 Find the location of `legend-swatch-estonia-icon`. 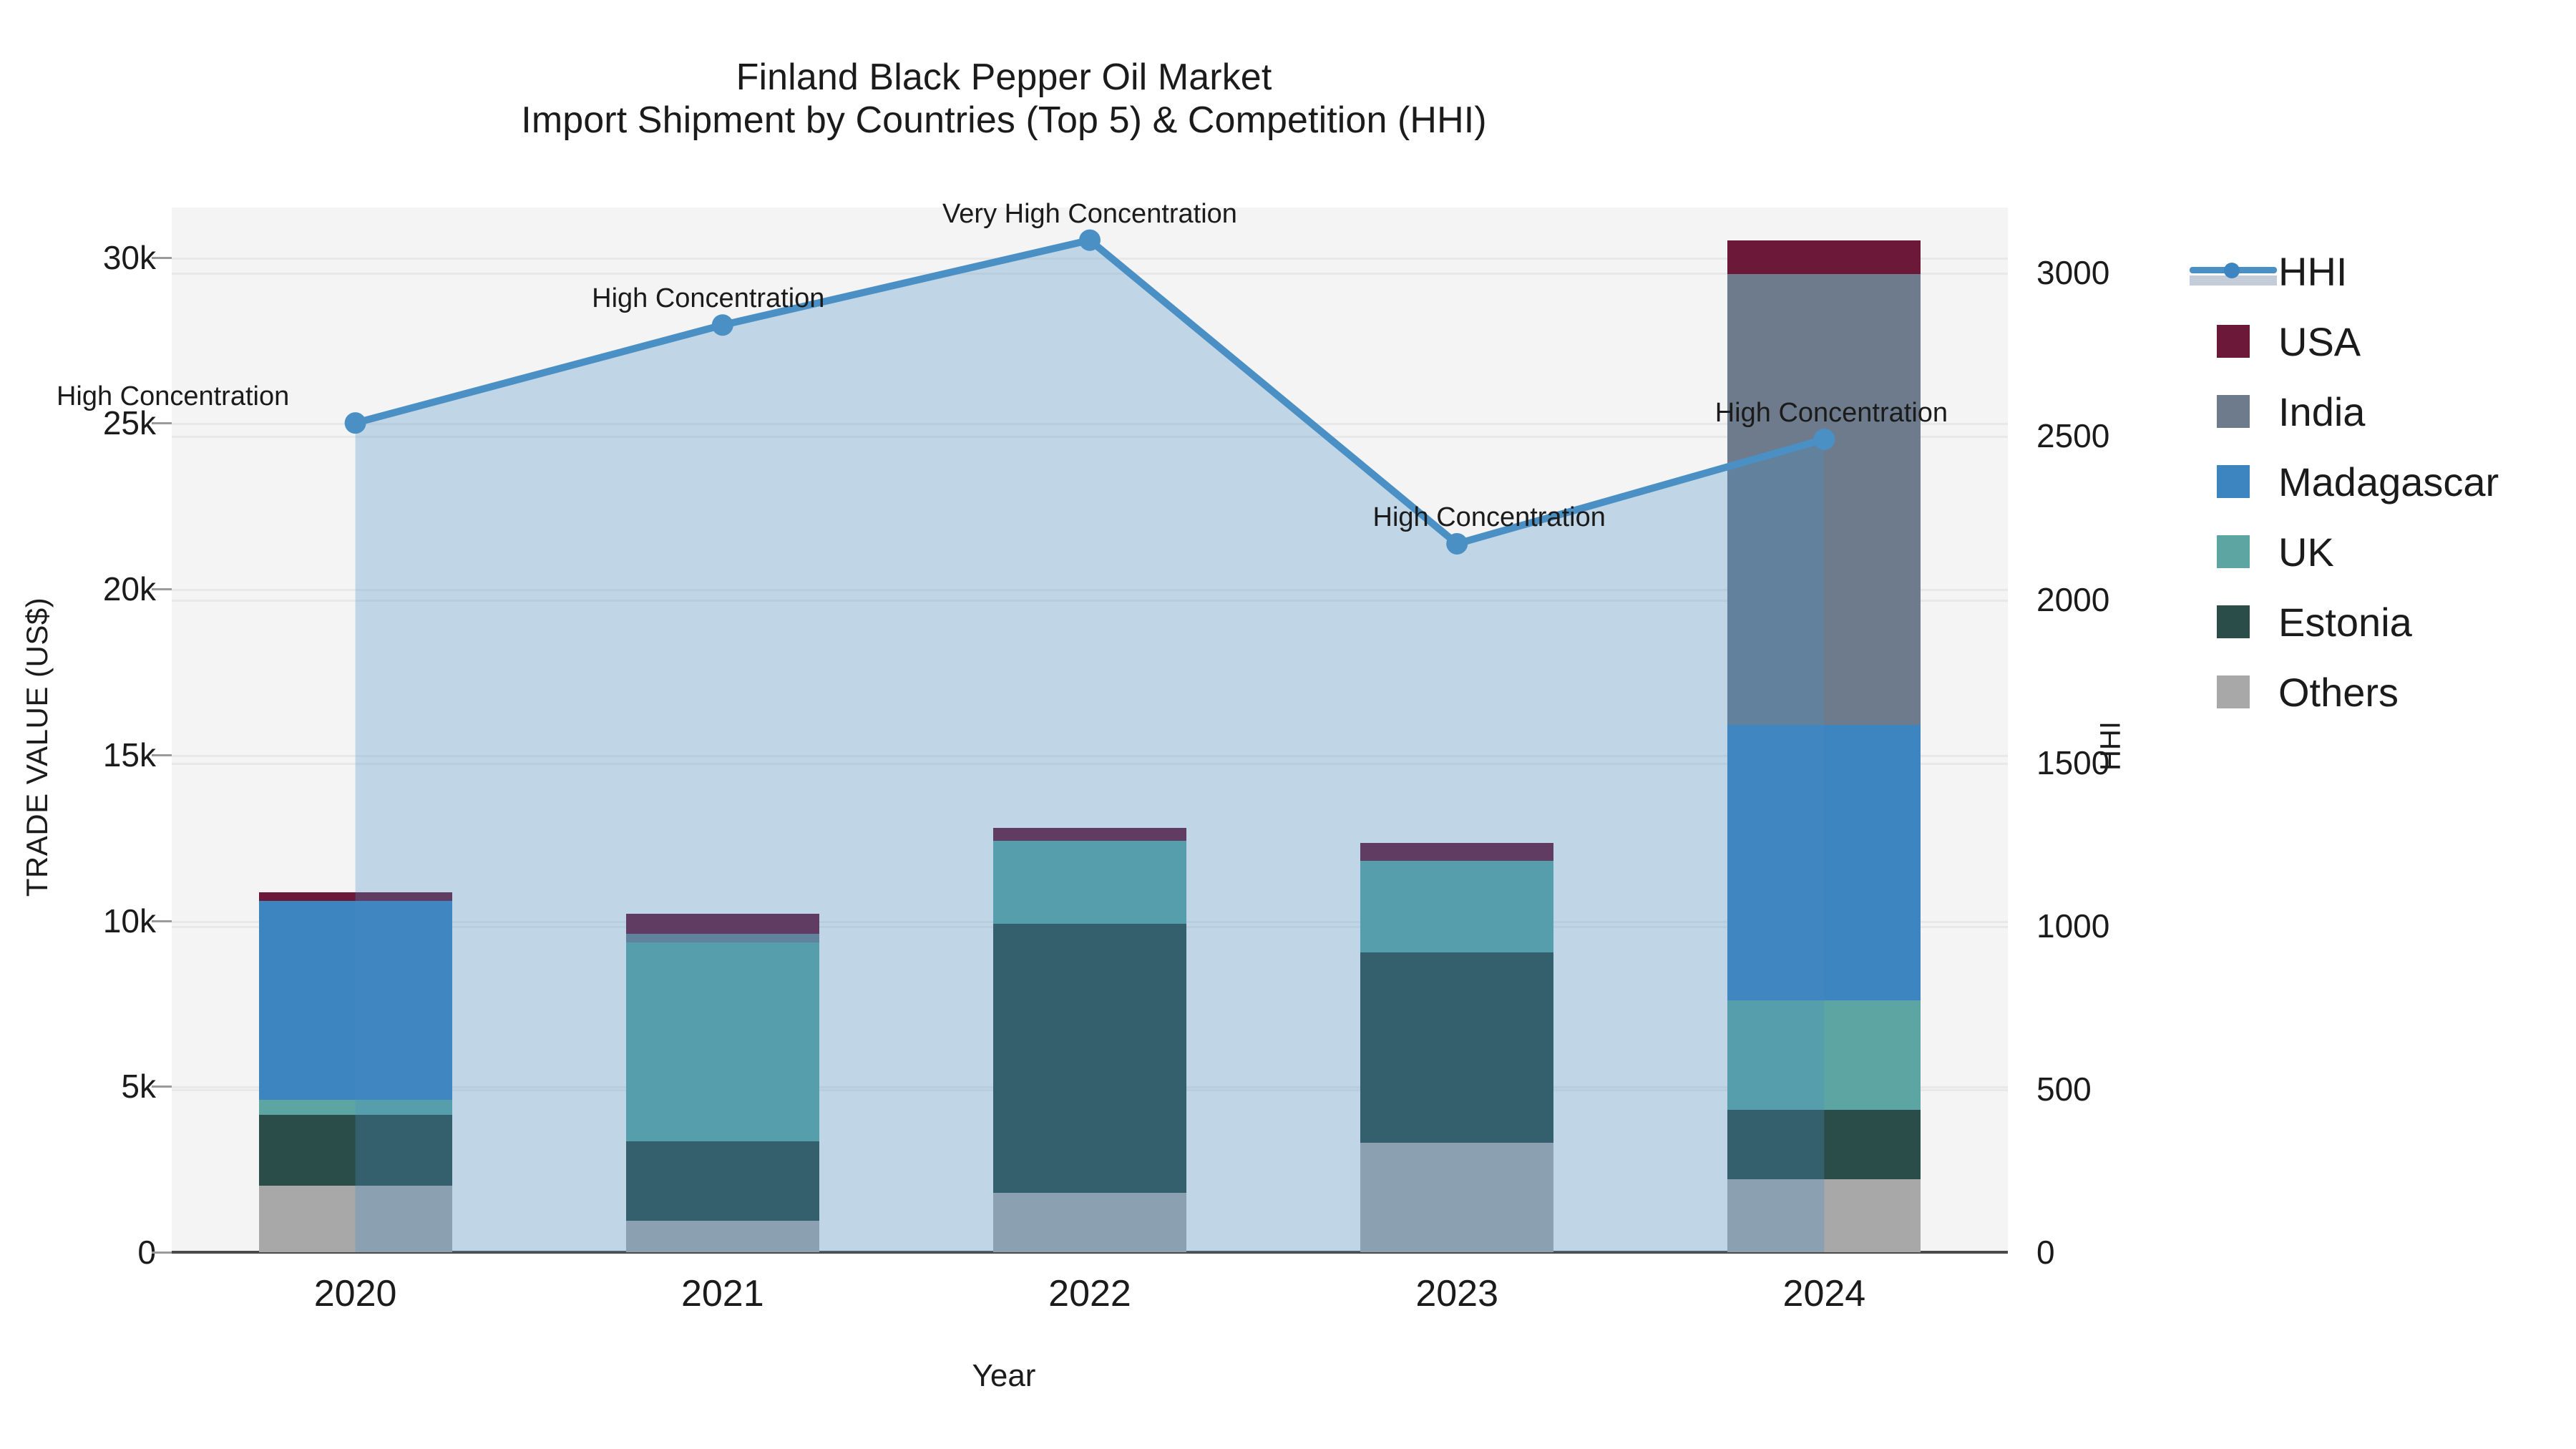

legend-swatch-estonia-icon is located at coordinates (2233, 621).